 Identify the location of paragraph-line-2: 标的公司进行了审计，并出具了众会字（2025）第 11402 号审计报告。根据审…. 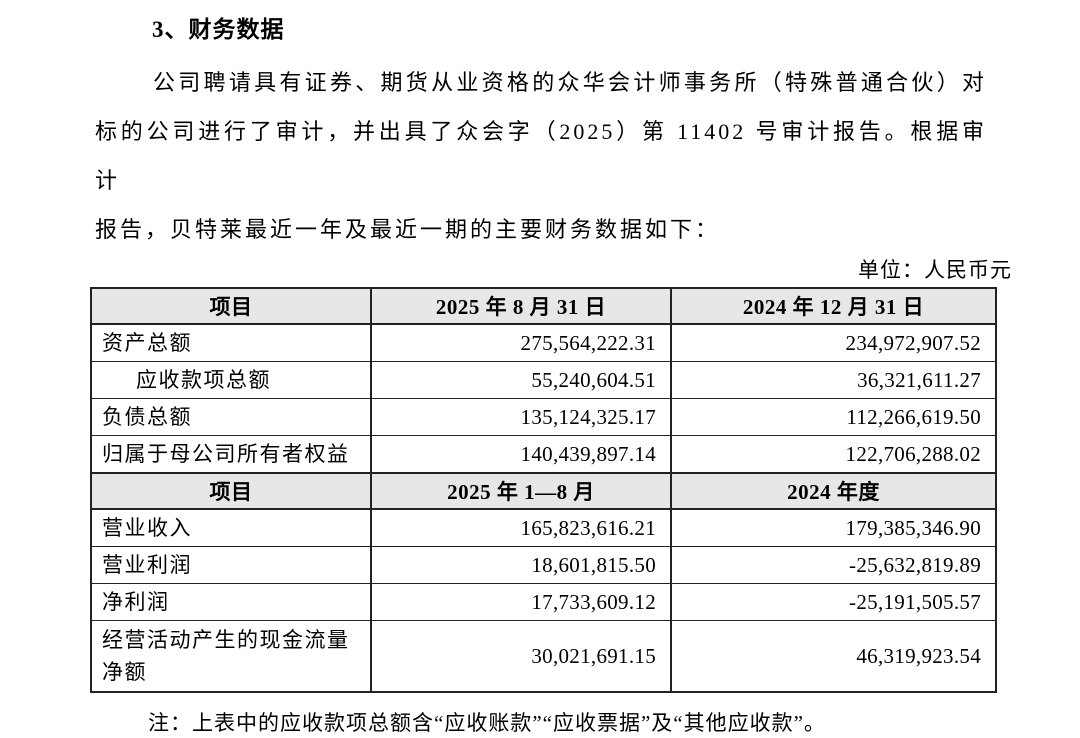
(541, 156).